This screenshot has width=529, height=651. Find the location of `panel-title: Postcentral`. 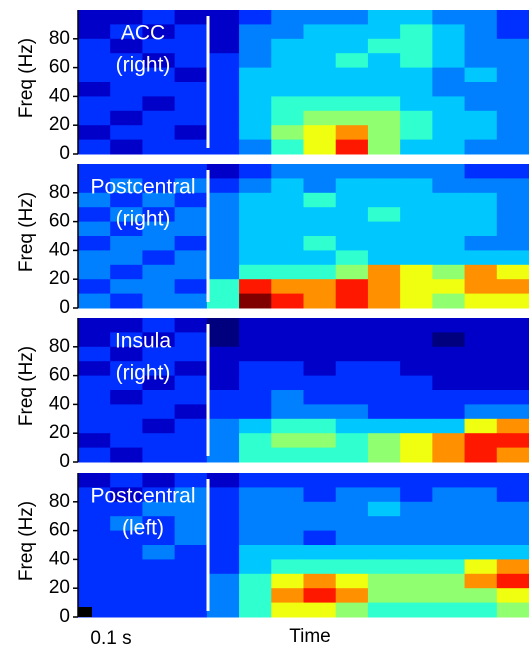

panel-title: Postcentral is located at coordinates (142, 187).